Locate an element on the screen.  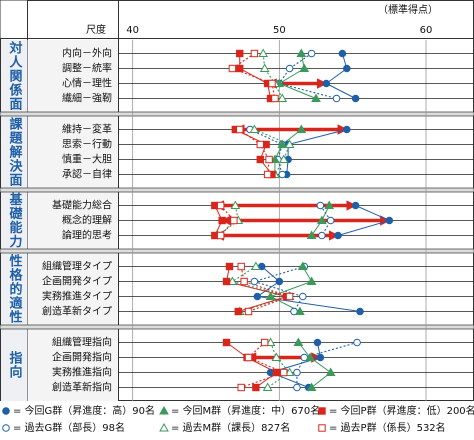
legend-label: = 過去M群（課長）827名 is located at coordinates (230, 427).